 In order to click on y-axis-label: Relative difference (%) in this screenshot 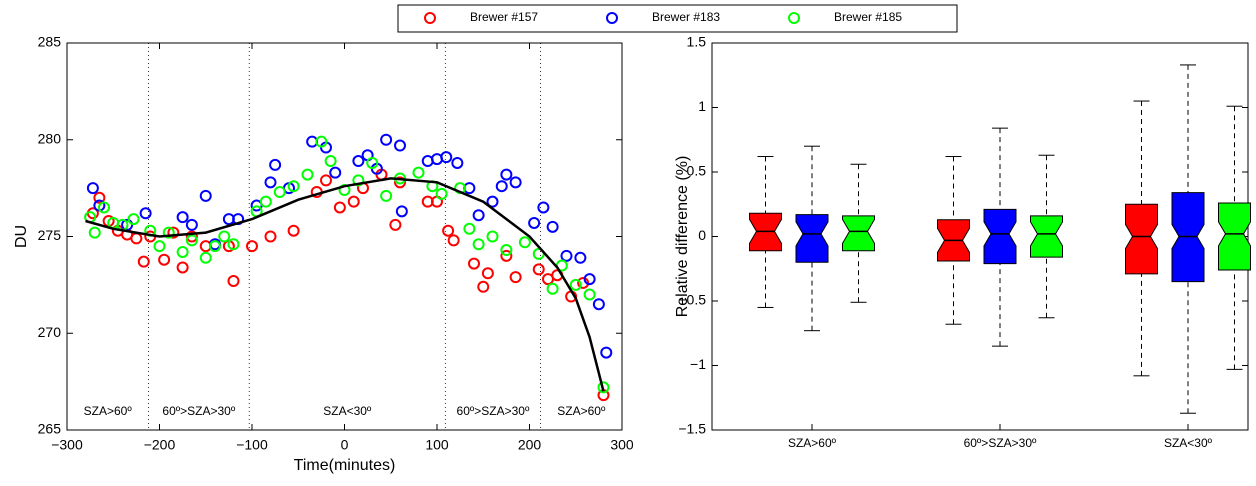, I will do `click(682, 237)`.